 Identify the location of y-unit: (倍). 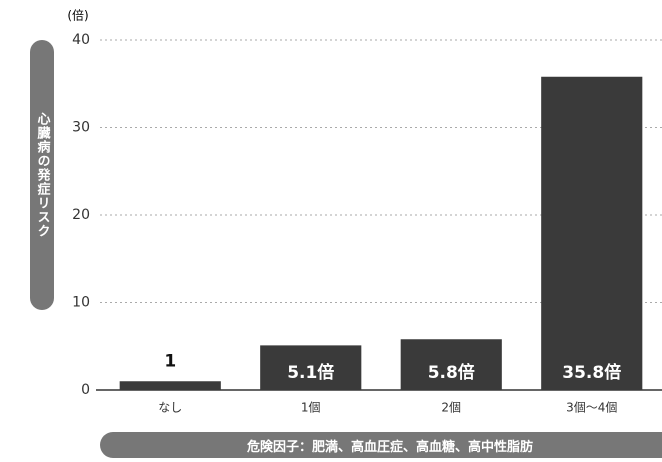
(77, 15).